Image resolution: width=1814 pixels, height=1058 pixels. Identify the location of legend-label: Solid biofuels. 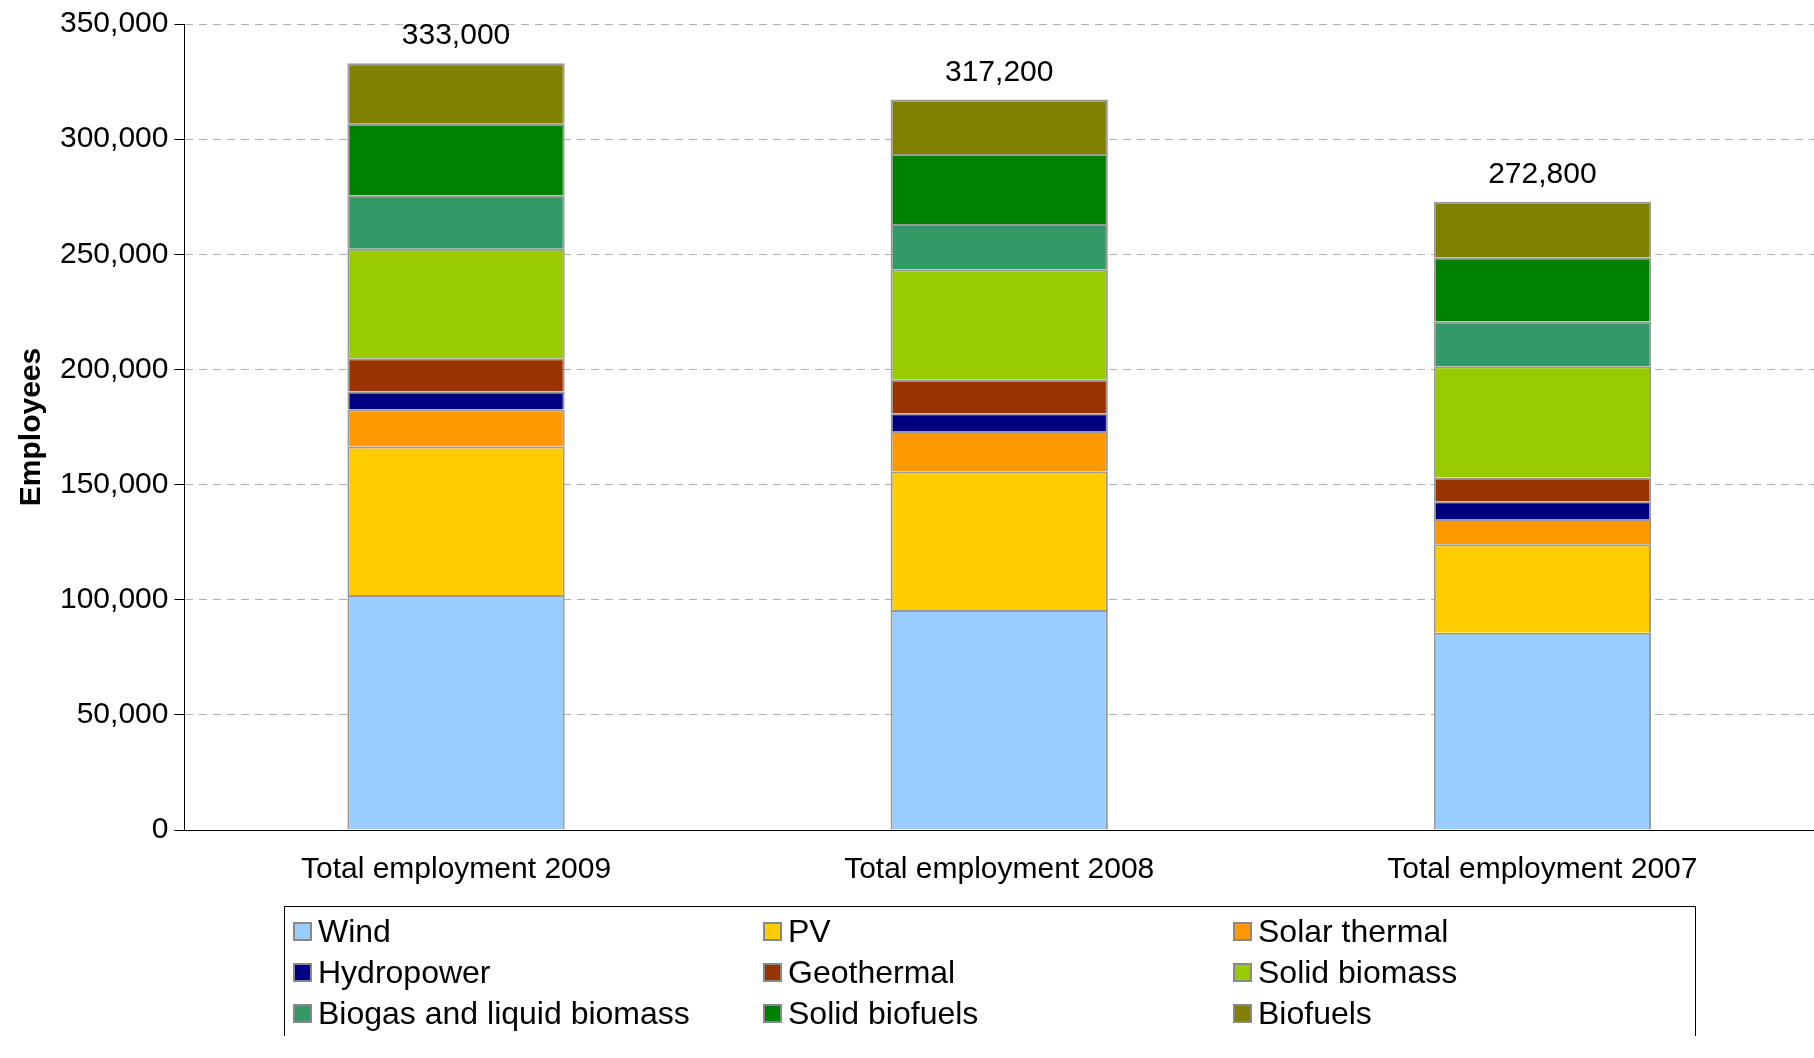
(883, 1013).